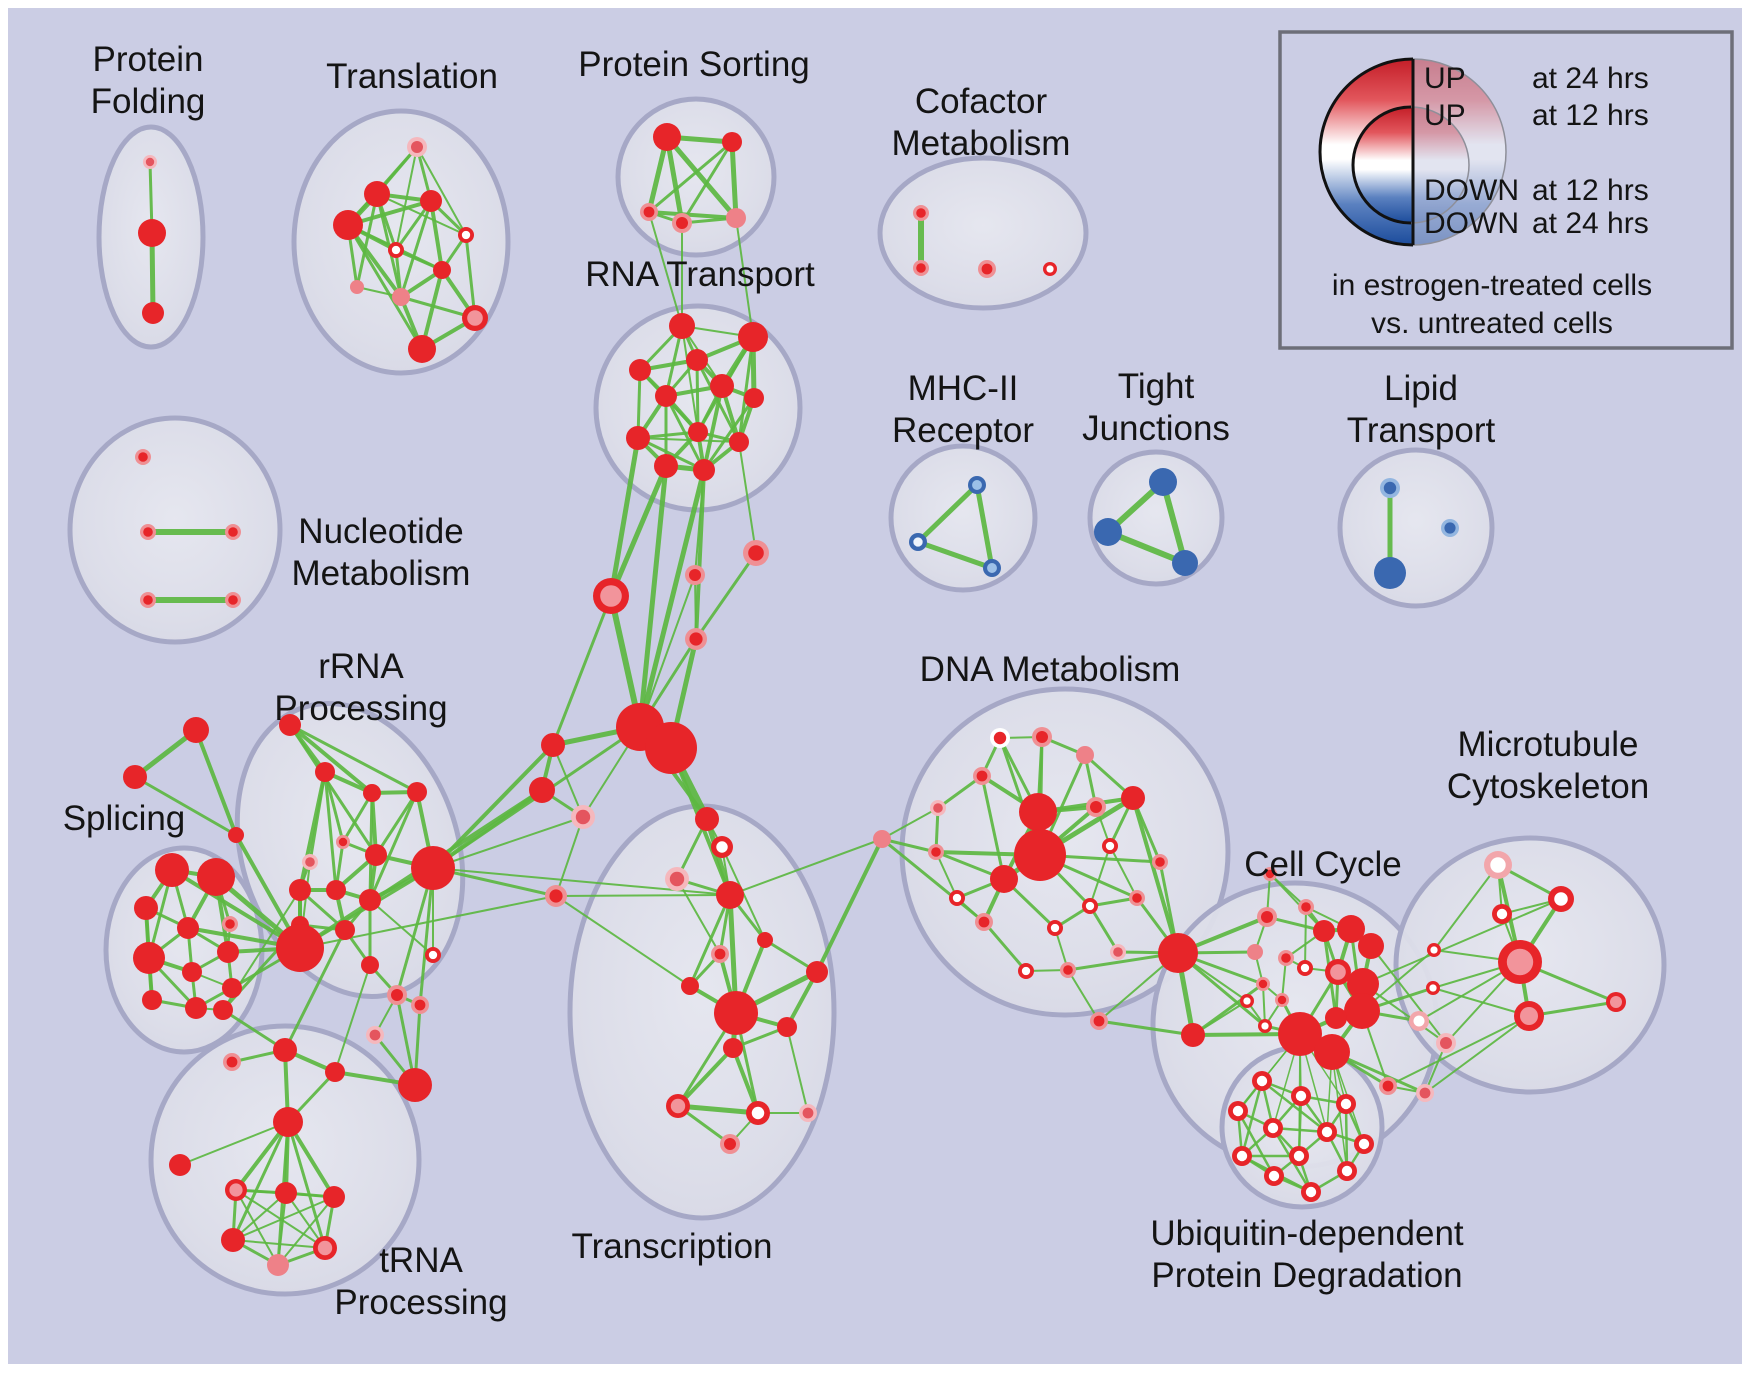  What do you see at coordinates (1307, 1254) in the screenshot?
I see `cluster-label-ubiquitin-degradation: Ubiquitin-dependent Protein Degradation` at bounding box center [1307, 1254].